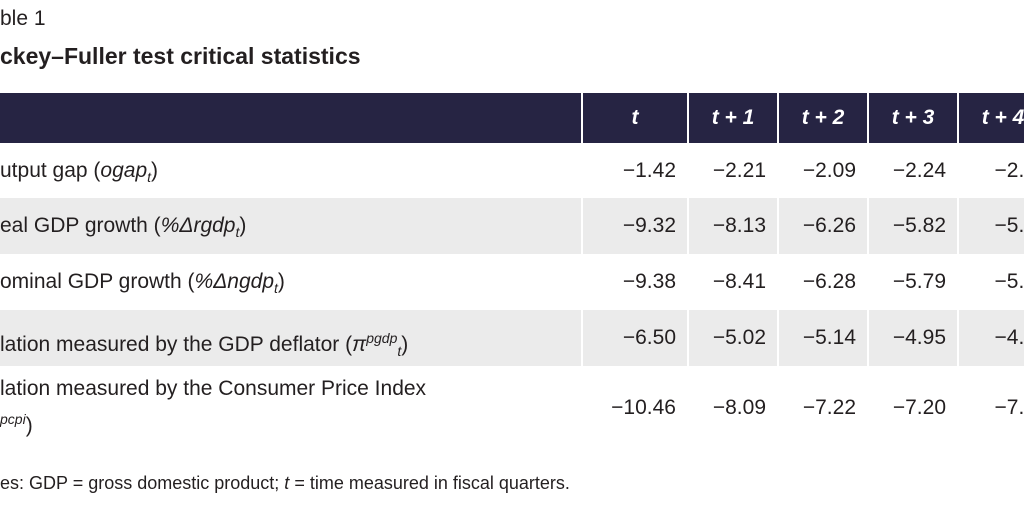 Image resolution: width=1024 pixels, height=512 pixels. I want to click on cell-value: −4.95, so click(919, 337).